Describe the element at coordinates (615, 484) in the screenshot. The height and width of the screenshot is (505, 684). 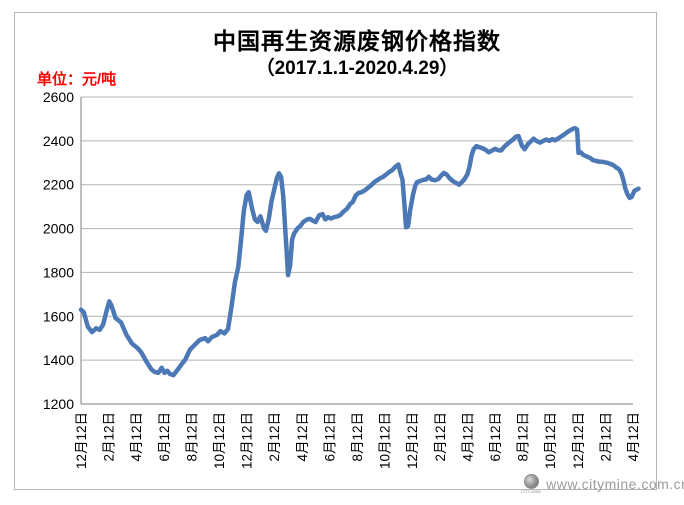
I see `watermark-url: www.citymine.com.cn` at that location.